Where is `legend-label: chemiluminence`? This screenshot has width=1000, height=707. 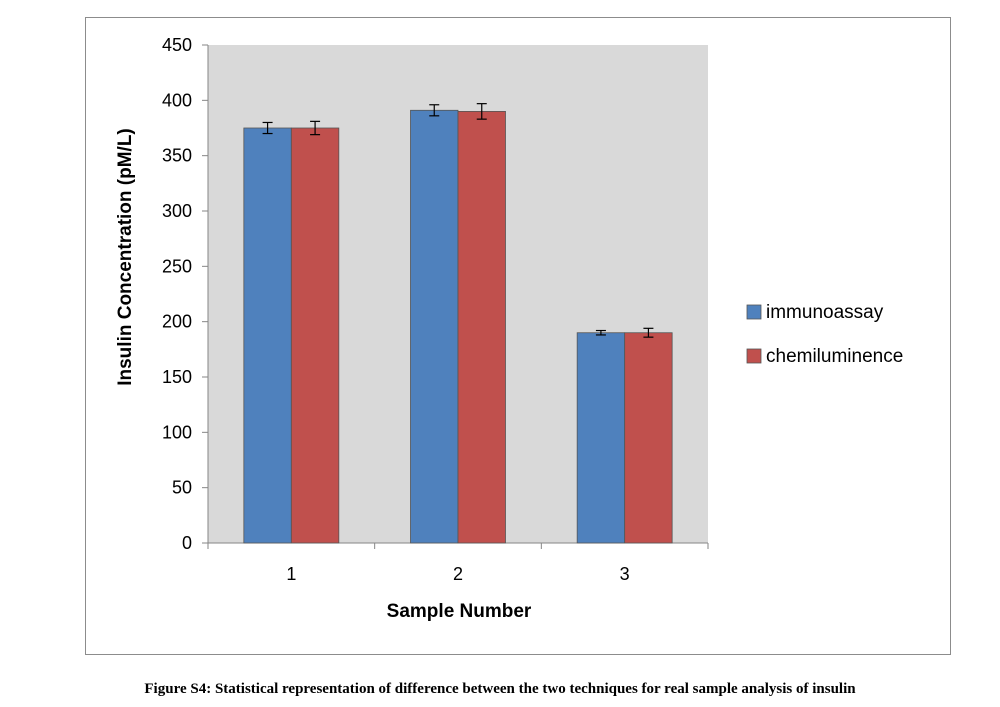
legend-label: chemiluminence is located at coordinates (834, 356).